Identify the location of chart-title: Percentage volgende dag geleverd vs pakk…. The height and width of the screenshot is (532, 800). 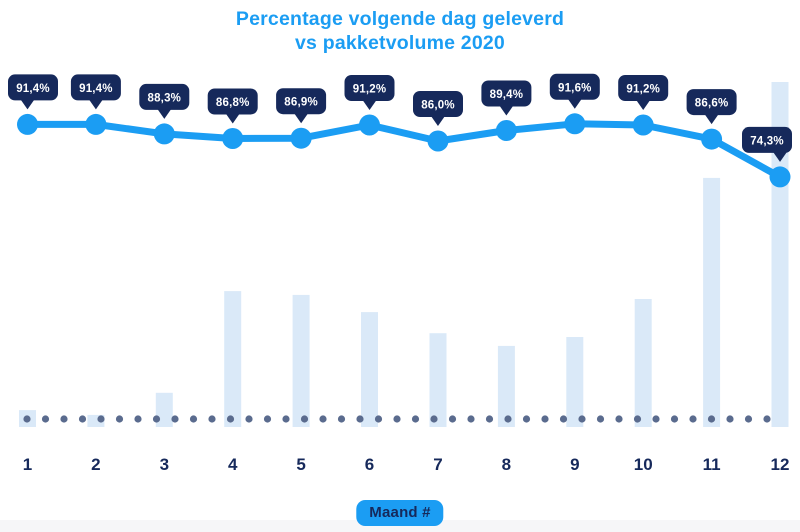
(400, 31).